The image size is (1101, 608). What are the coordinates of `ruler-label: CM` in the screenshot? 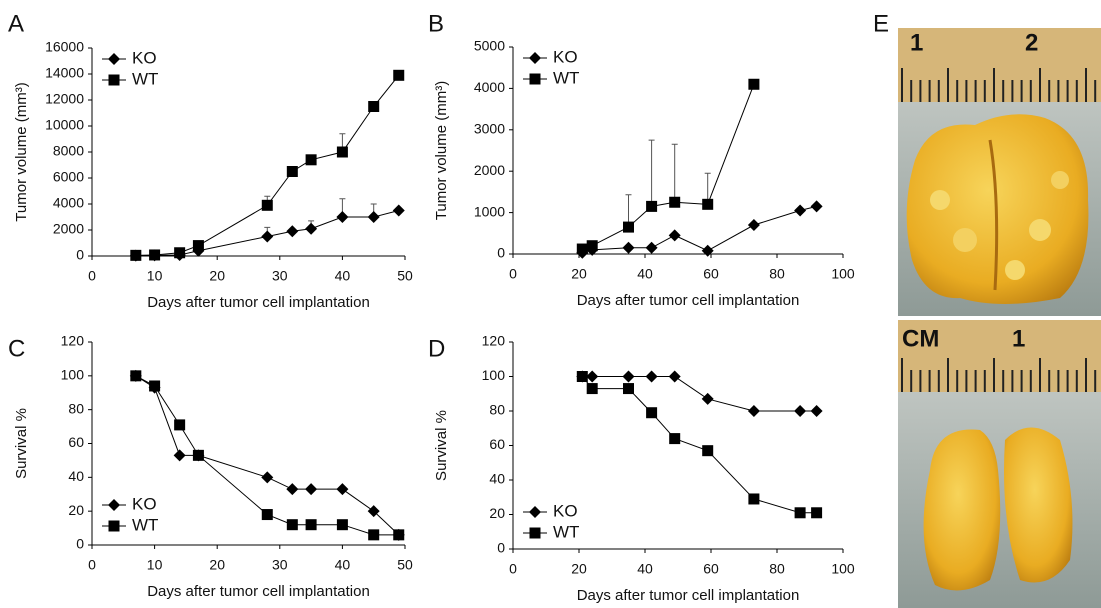 It's located at (920, 338).